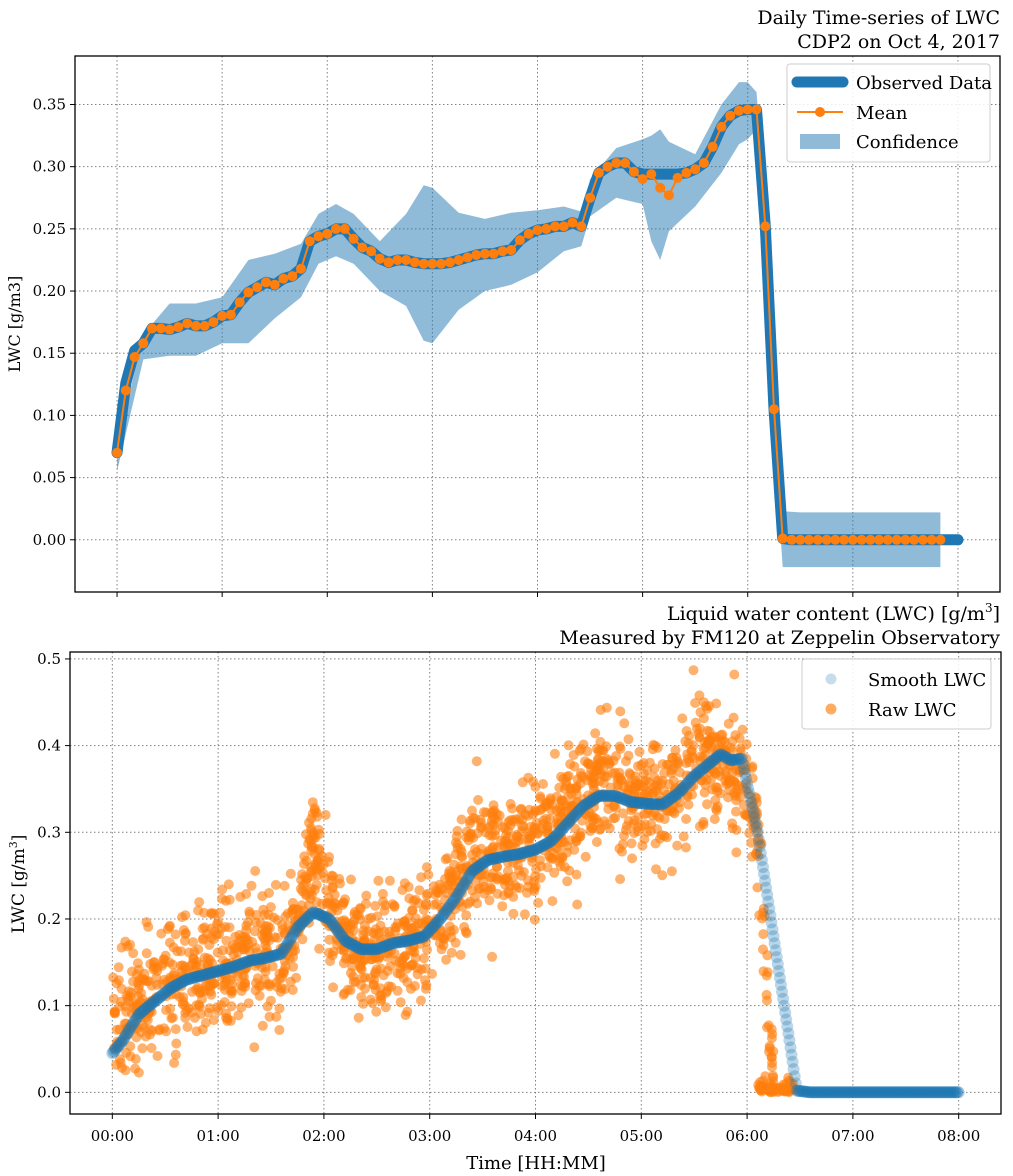 This screenshot has height=1176, width=1013. I want to click on legend-smooth-label: Smooth LWC, so click(927, 680).